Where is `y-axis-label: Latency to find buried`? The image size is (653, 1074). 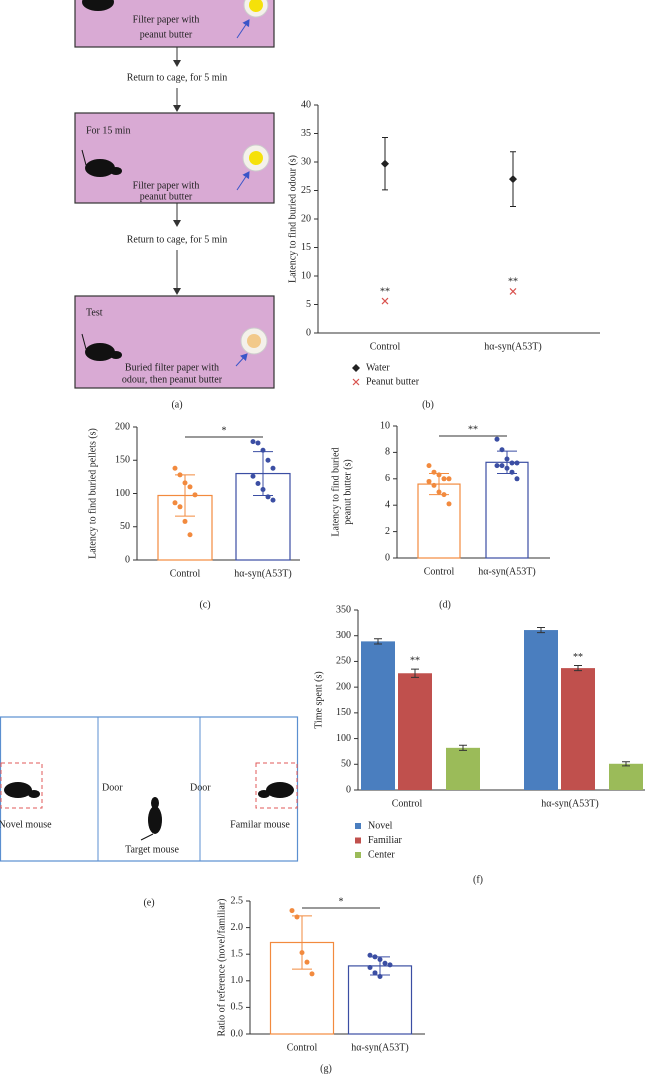
y-axis-label: Latency to find buried is located at coordinates (335, 491).